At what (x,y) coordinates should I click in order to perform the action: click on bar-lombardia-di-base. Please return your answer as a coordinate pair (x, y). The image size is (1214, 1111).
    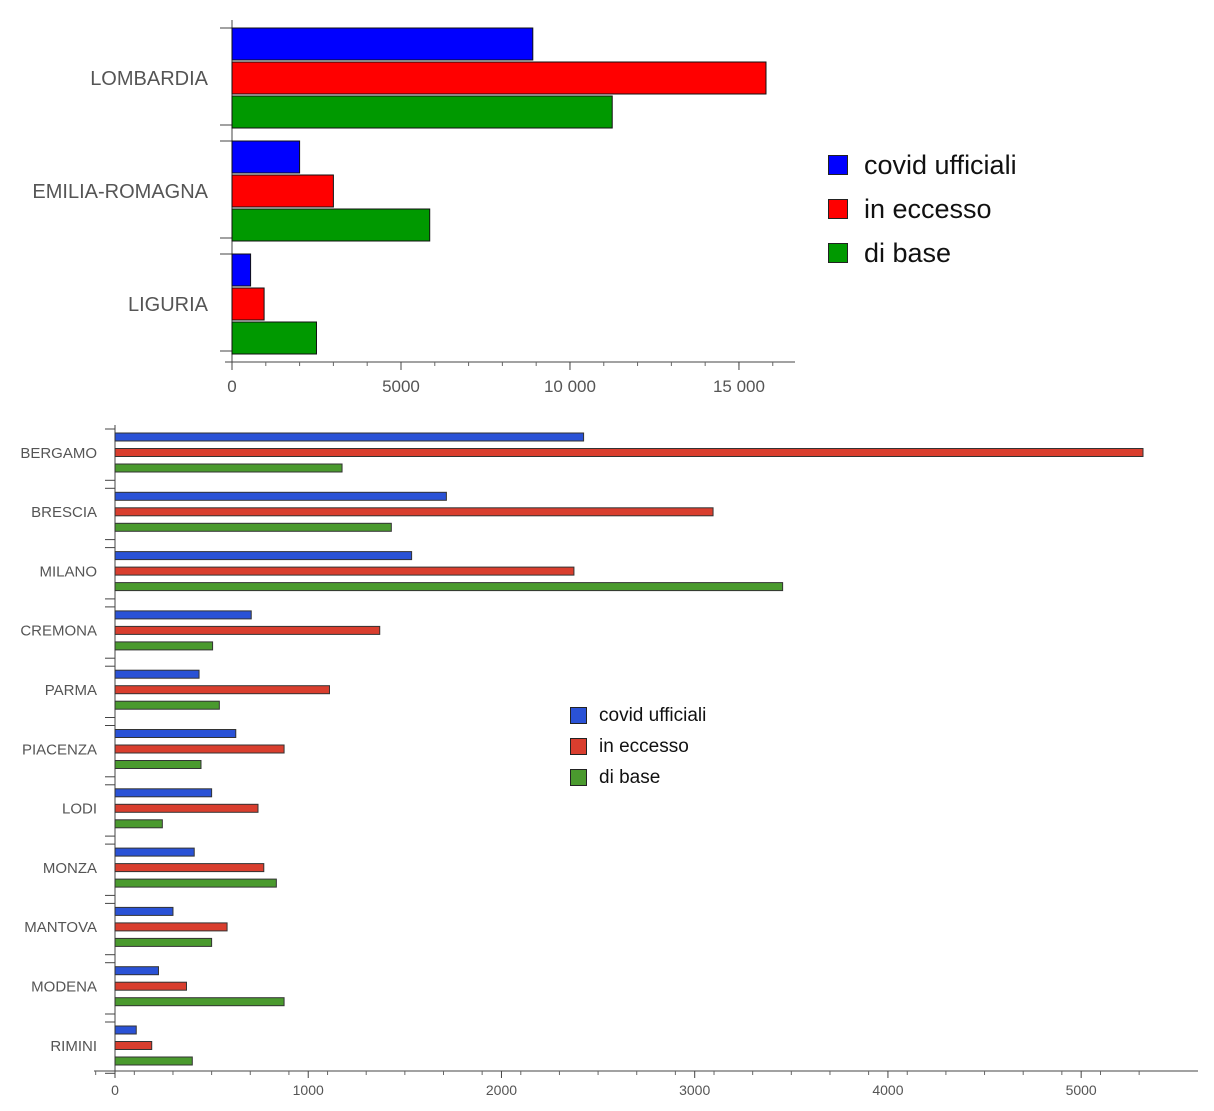
    Looking at the image, I should click on (422, 112).